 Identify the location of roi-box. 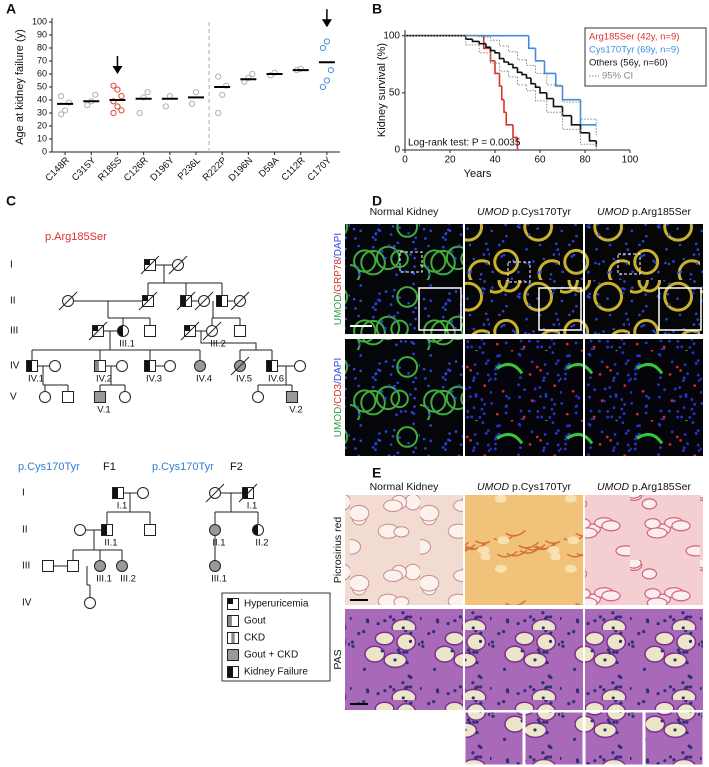
(411, 262).